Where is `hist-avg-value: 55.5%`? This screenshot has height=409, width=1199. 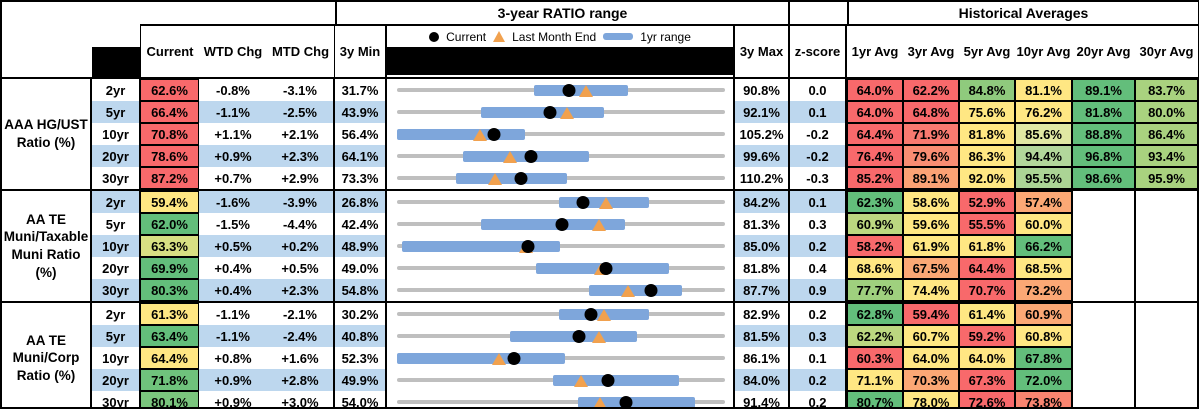
hist-avg-value: 55.5% is located at coordinates (987, 224).